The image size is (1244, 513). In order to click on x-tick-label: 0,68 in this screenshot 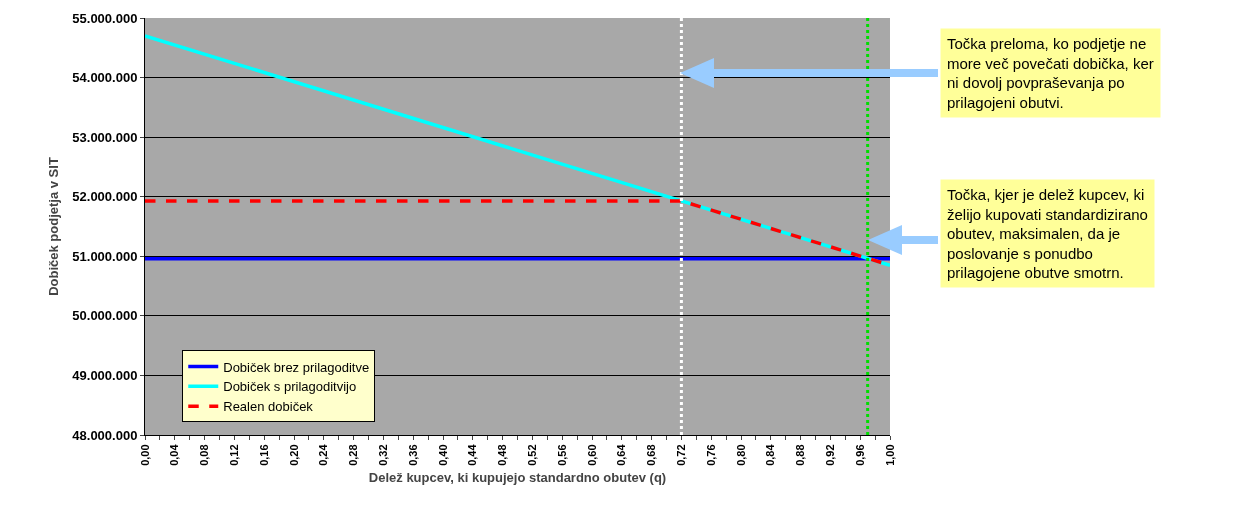, I will do `click(651, 455)`.